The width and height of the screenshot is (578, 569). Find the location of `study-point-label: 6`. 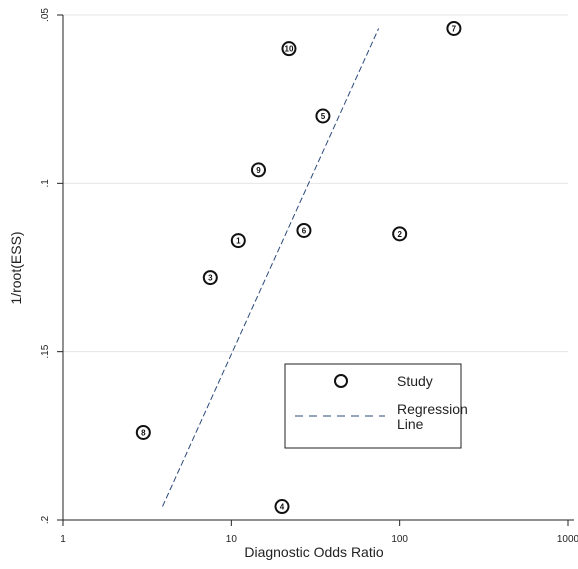

study-point-label: 6 is located at coordinates (304, 230).